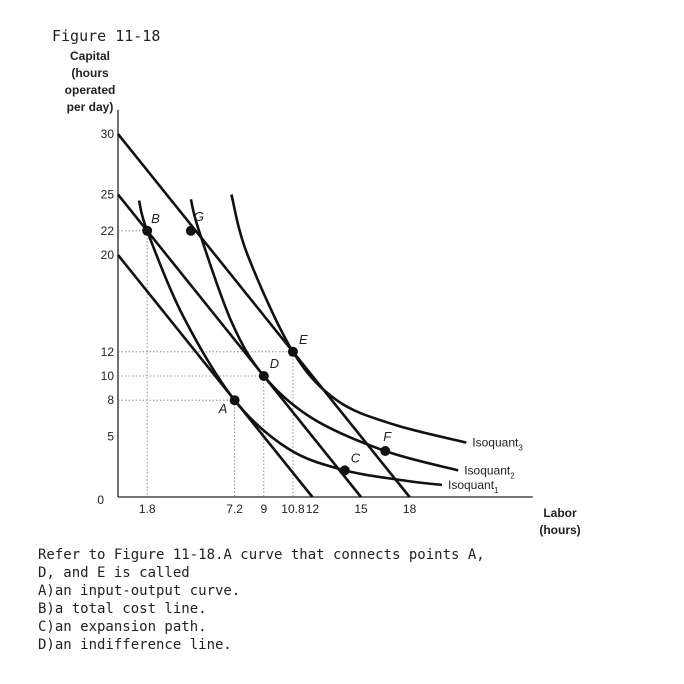 This screenshot has width=684, height=684. Describe the element at coordinates (108, 255) in the screenshot. I see `y-tick-label: 20` at that location.